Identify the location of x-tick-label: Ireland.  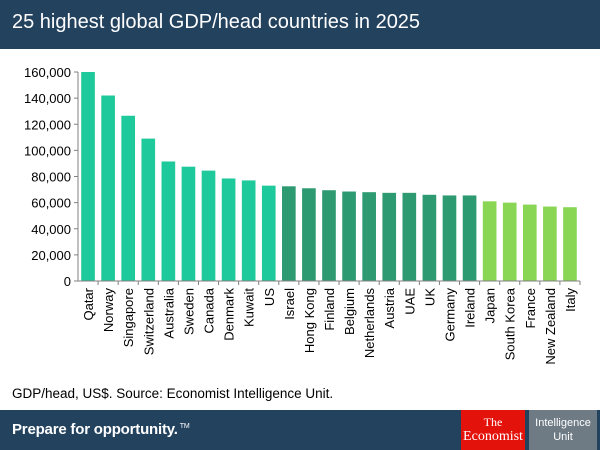
(470, 308).